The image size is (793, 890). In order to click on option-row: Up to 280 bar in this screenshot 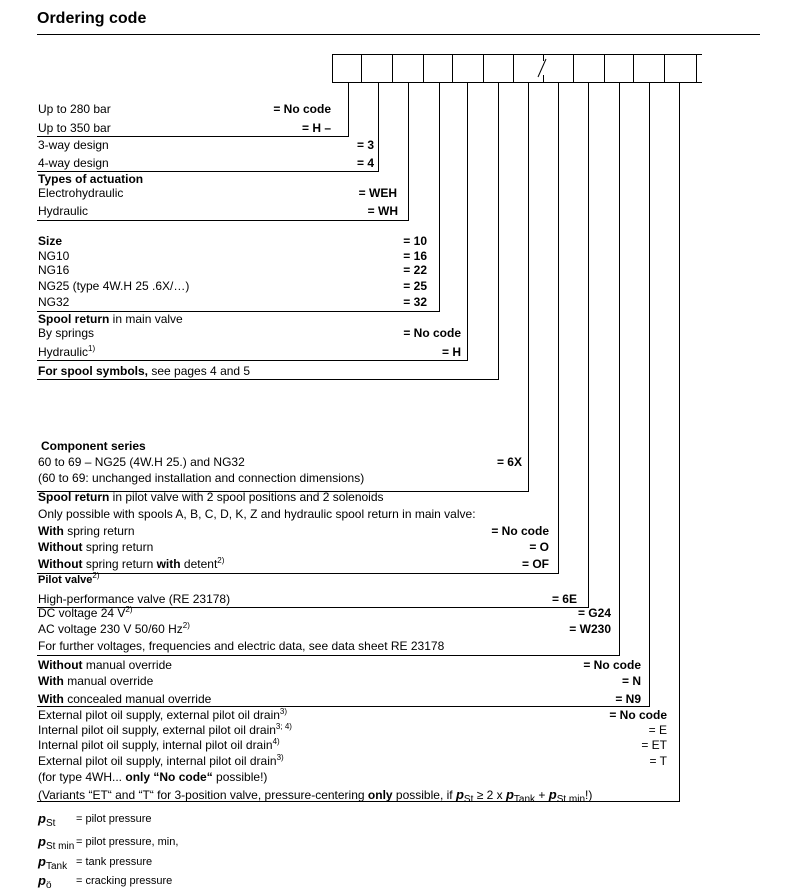, I will do `click(74, 109)`.